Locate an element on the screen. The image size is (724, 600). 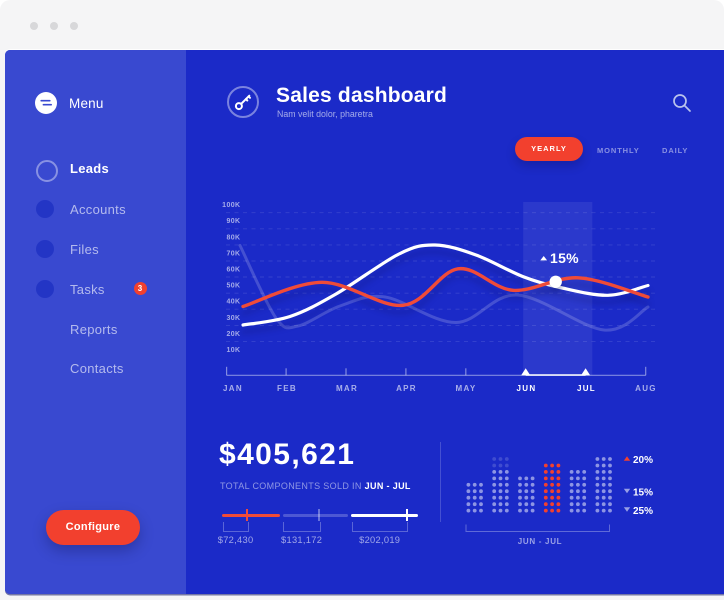
svg-text: FEB is located at coordinates (287, 388).